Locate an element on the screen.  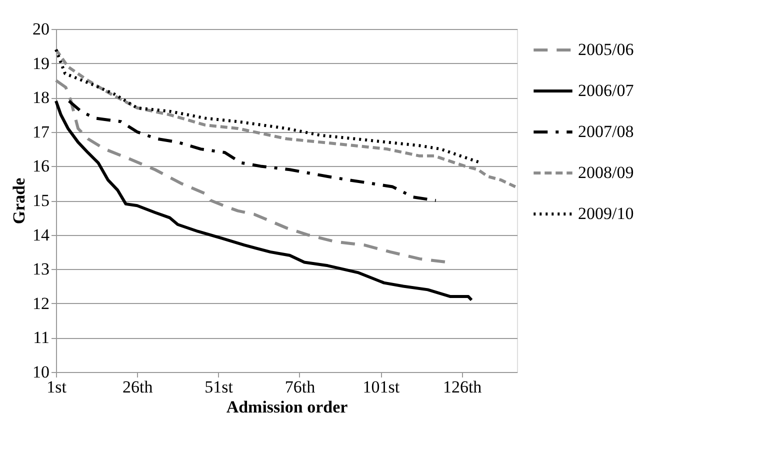
y-tick-label: 12 is located at coordinates (41, 303).